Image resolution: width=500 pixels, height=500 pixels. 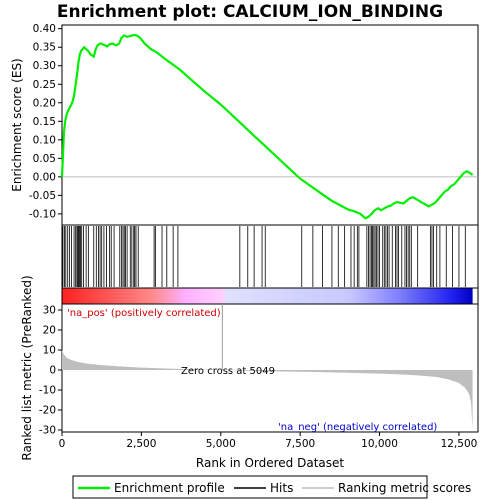 What do you see at coordinates (228, 371) in the screenshot?
I see `zero-cross-label: Zero cross at 5049` at bounding box center [228, 371].